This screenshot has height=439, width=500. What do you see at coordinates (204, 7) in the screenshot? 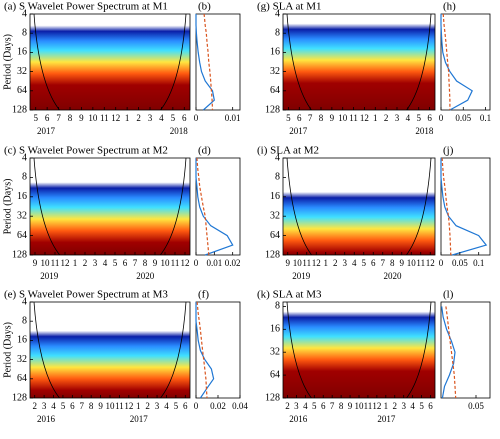
I see `panel-title: (b)` at bounding box center [204, 7].